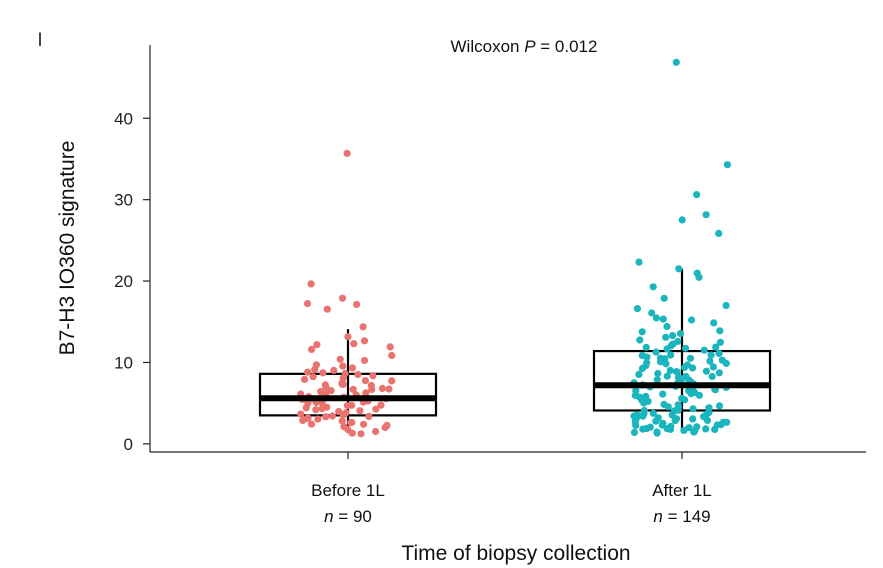 The image size is (883, 568). What do you see at coordinates (567, 46) in the screenshot?
I see `annotation-suffix: = 0.012` at bounding box center [567, 46].